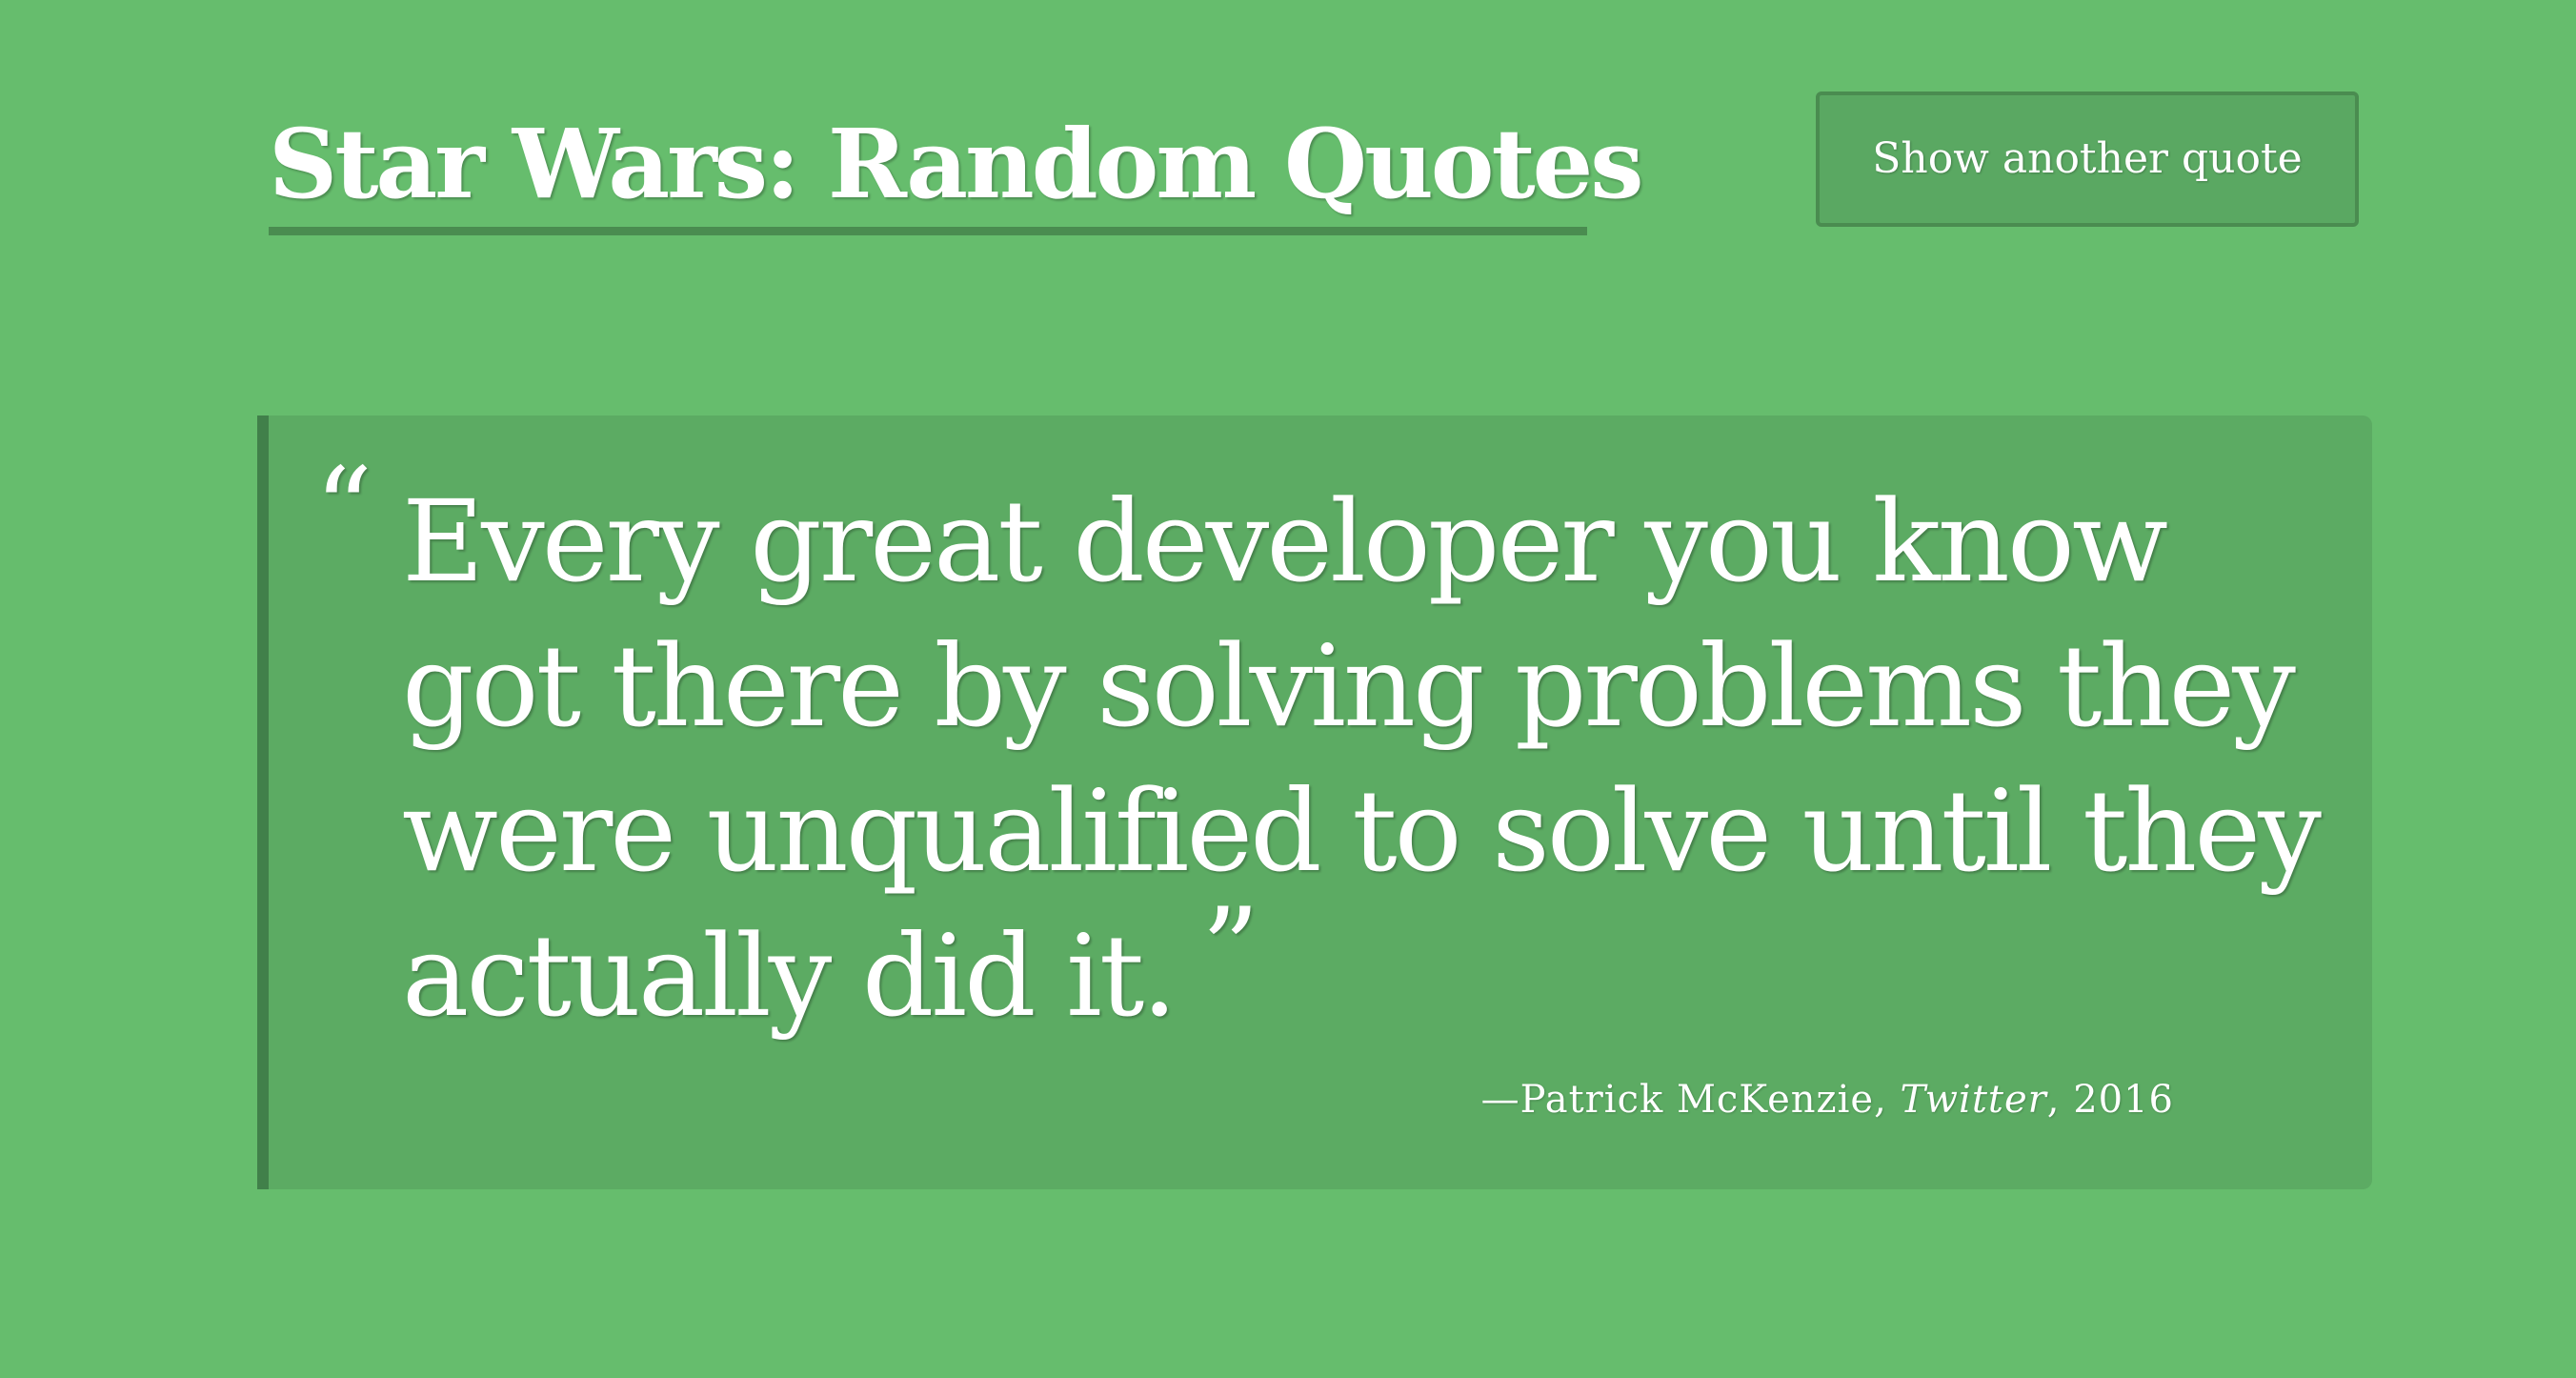 The height and width of the screenshot is (1378, 2576). Describe the element at coordinates (956, 164) in the screenshot. I see `page-title: Star Wars: Random Quotes` at that location.